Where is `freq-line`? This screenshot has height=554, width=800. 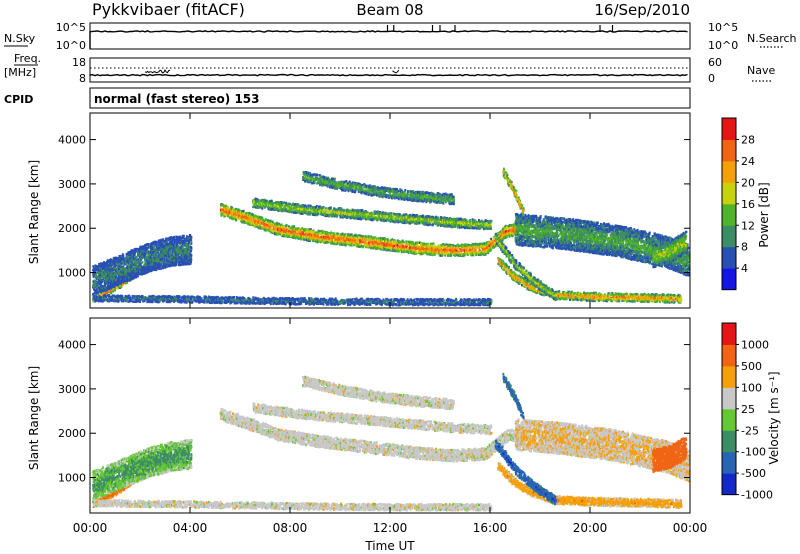
freq-line is located at coordinates (389, 75).